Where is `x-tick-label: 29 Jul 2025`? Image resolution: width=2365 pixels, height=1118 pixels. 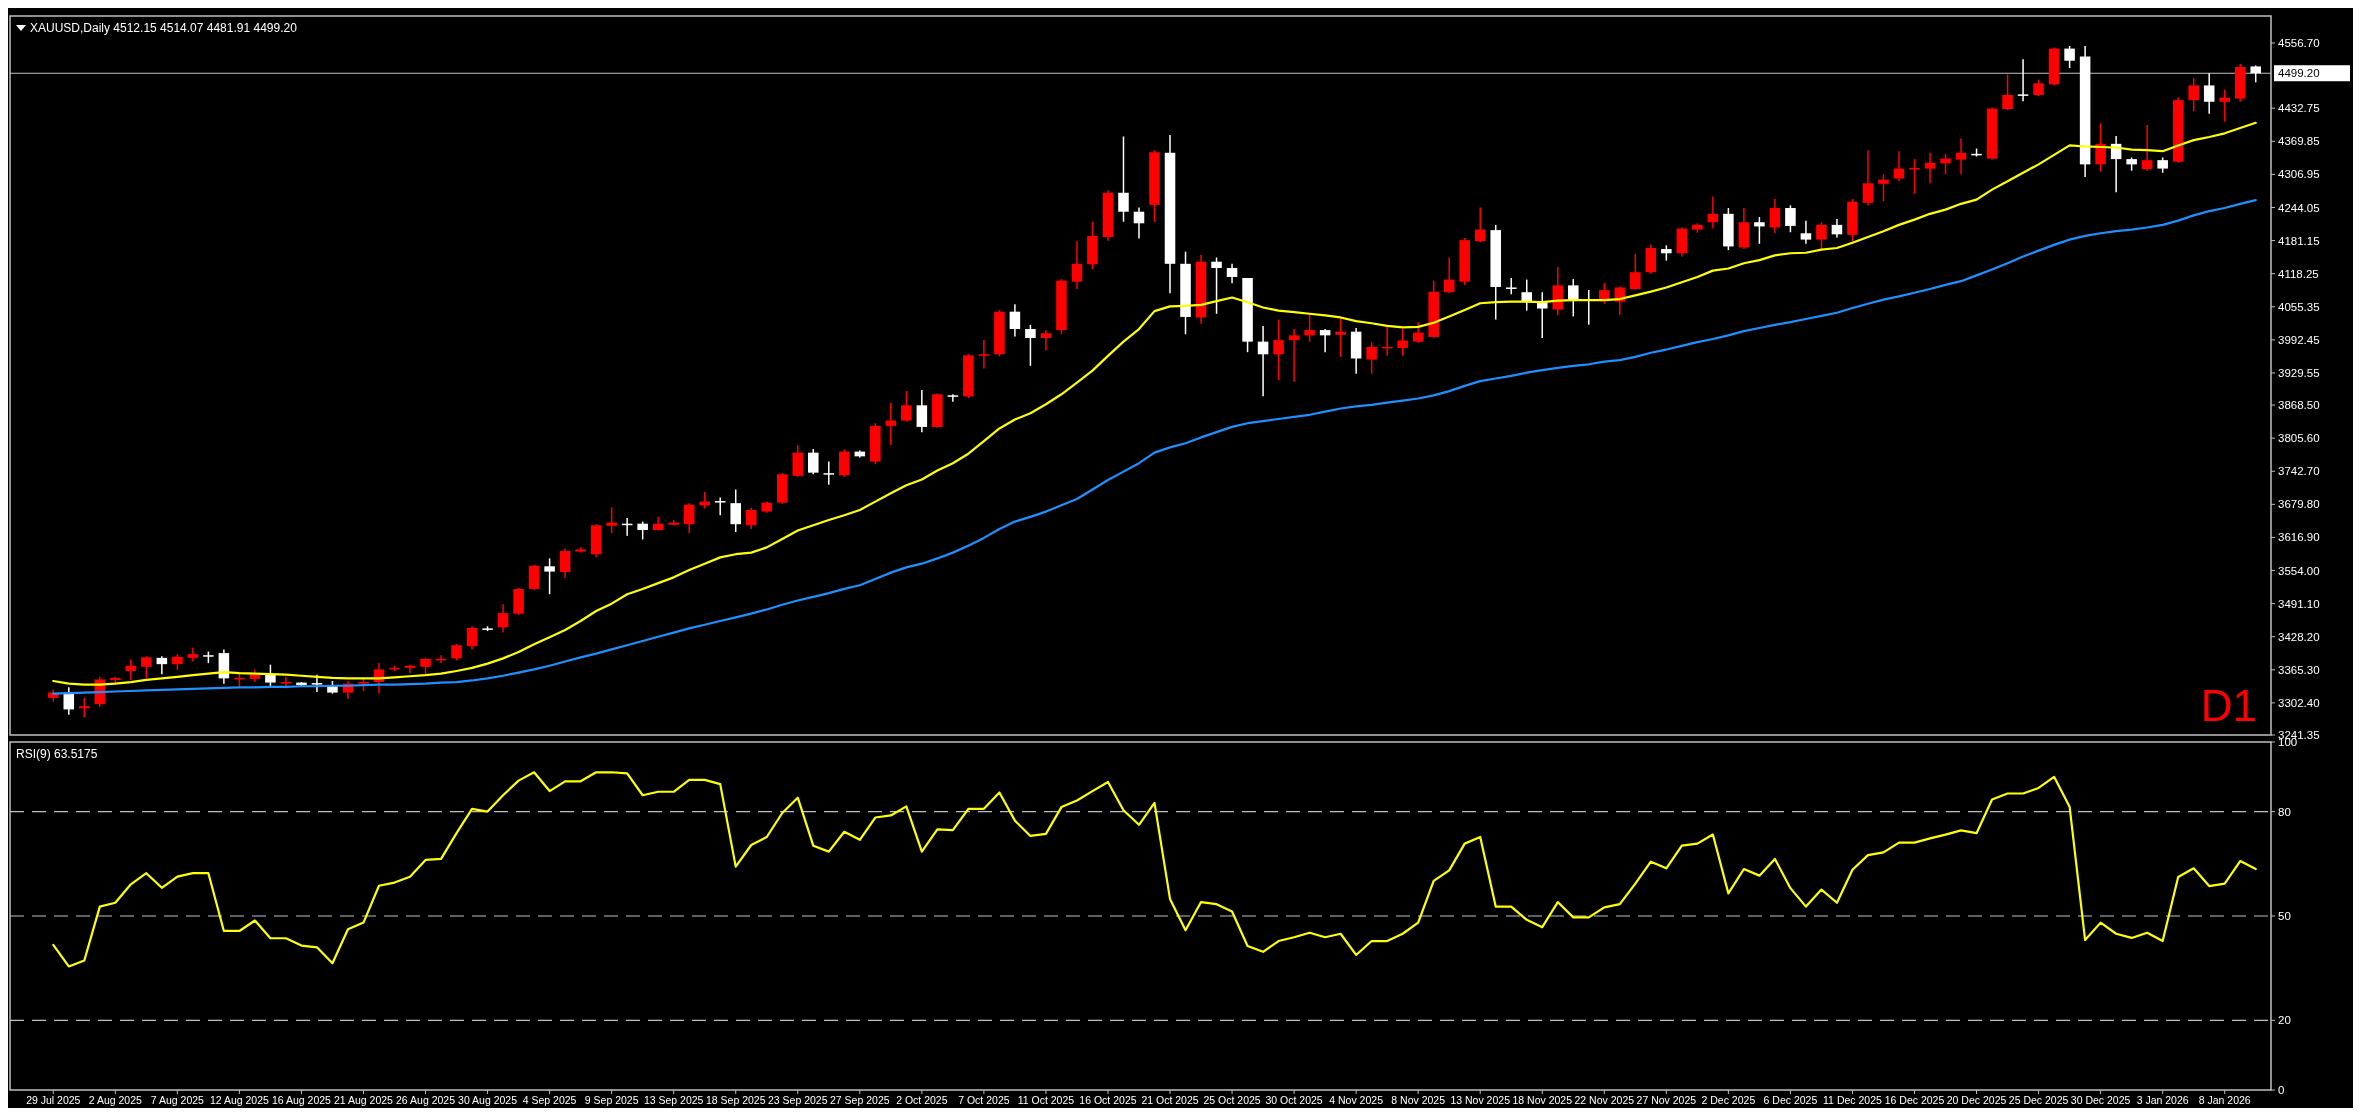 x-tick-label: 29 Jul 2025 is located at coordinates (53, 1100).